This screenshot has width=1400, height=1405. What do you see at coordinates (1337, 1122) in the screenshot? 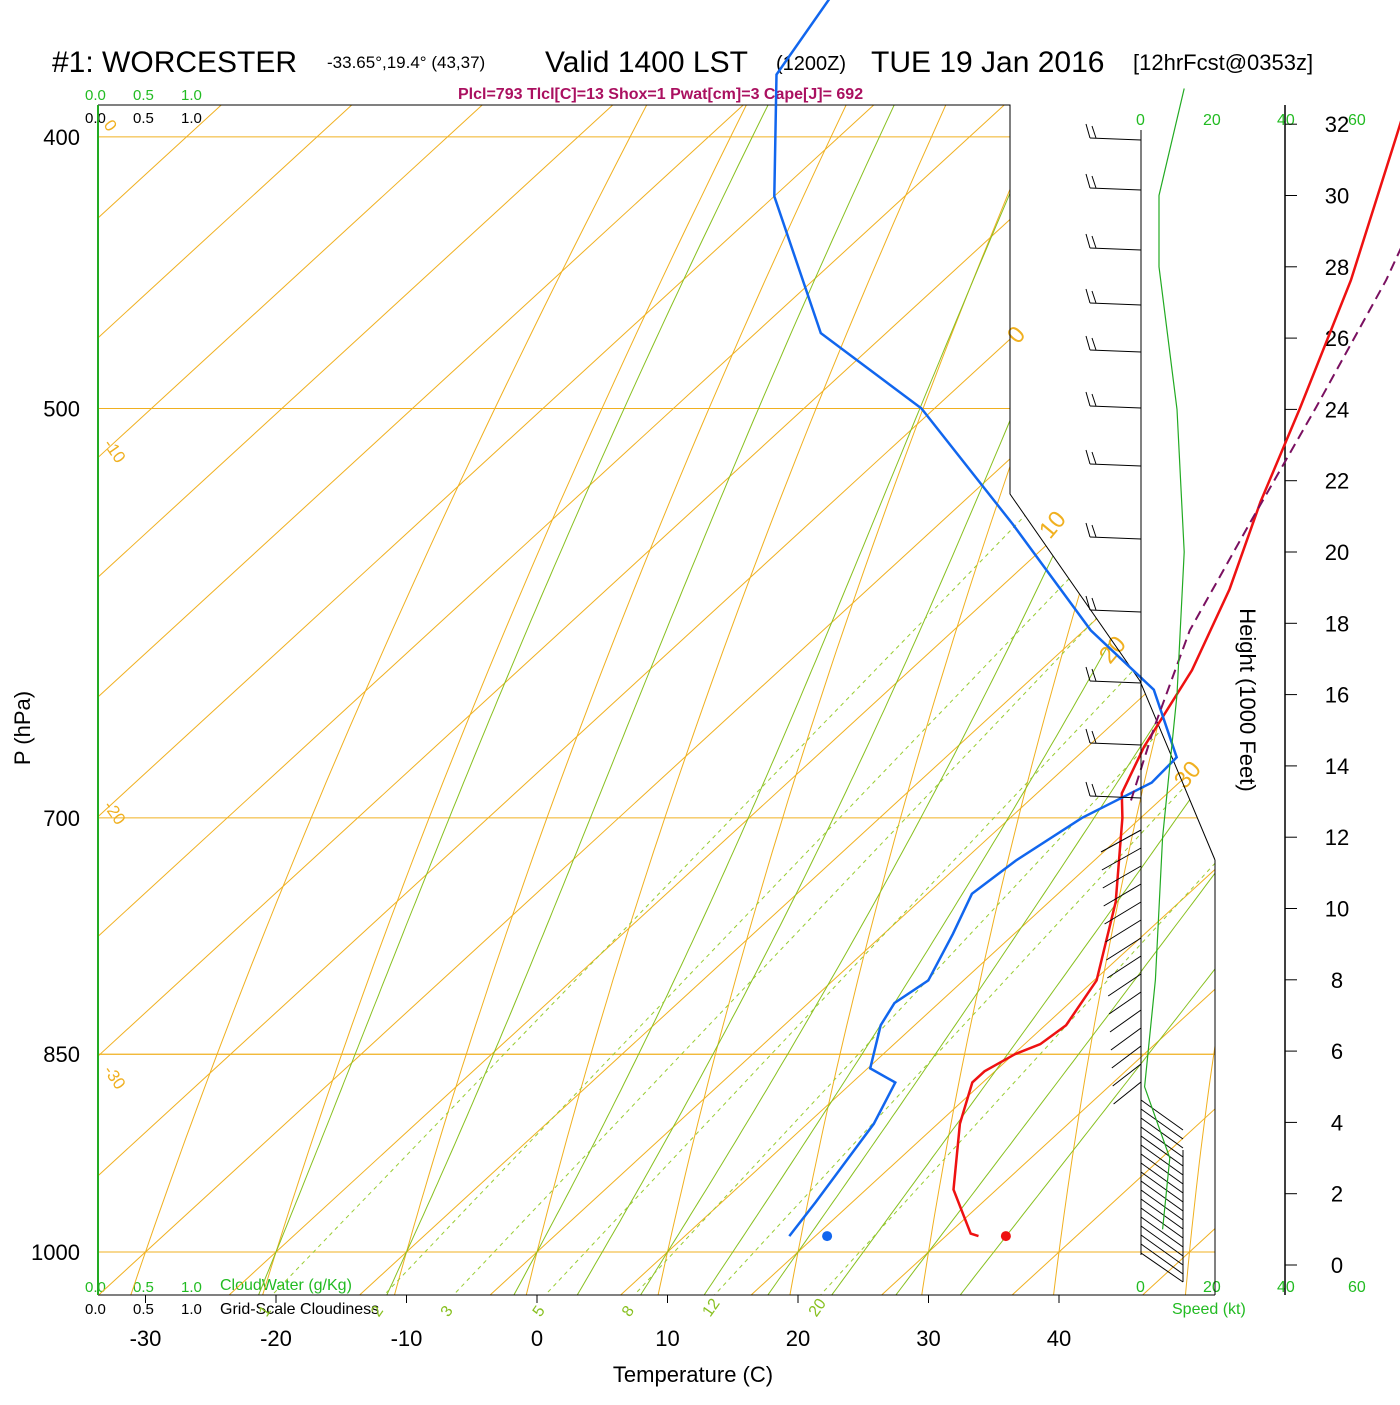
I see `height-tick-label: 4` at bounding box center [1337, 1122].